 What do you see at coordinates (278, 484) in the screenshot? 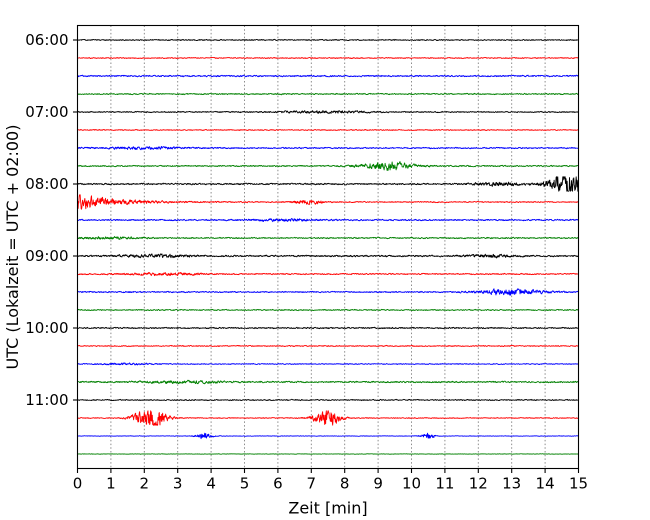
I see `x-tick-label: 6` at bounding box center [278, 484].